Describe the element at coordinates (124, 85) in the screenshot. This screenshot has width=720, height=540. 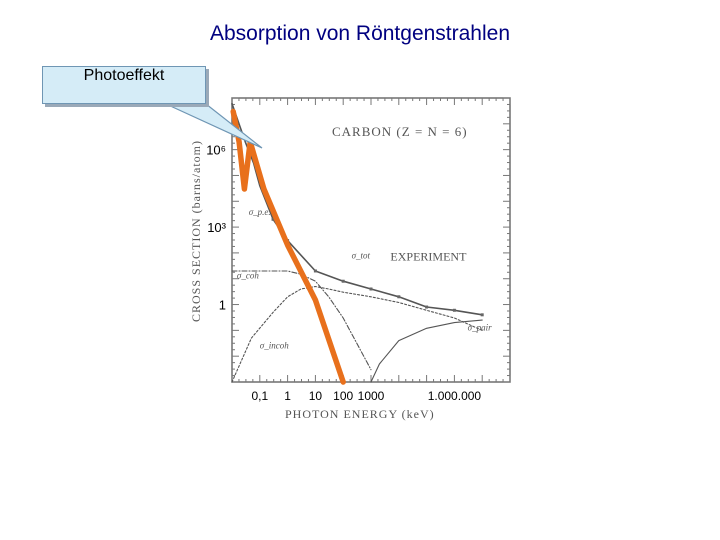
I see `photoeffekt-callout: Photoeffekt` at that location.